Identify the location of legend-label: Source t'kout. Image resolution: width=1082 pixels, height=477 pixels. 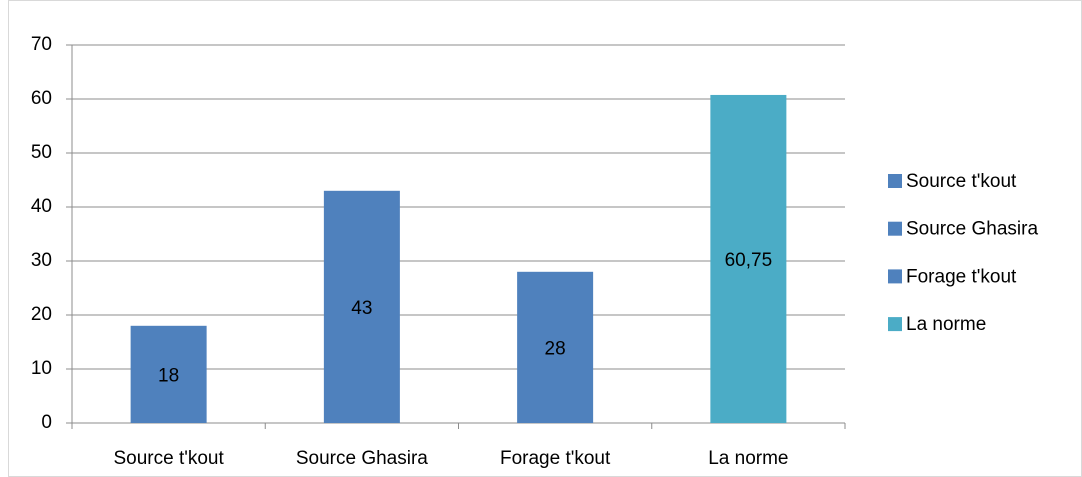
(961, 181).